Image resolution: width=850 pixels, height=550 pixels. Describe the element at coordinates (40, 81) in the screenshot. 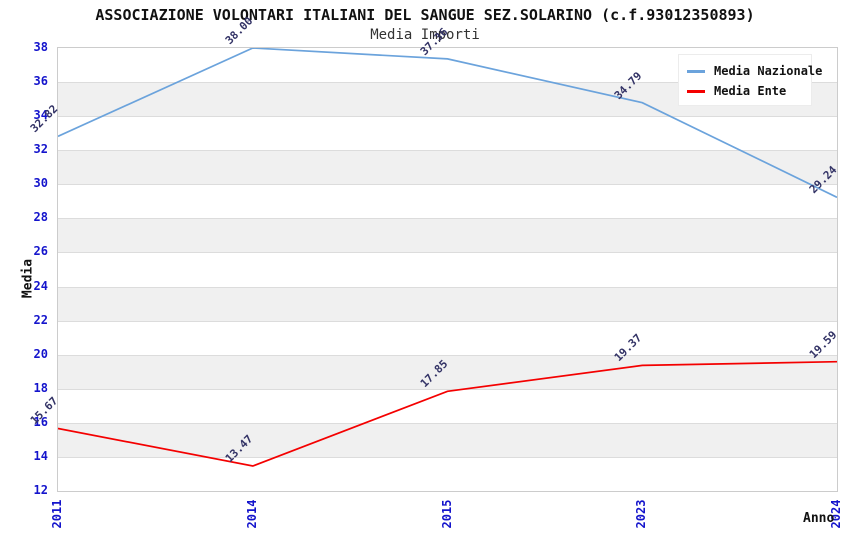

I see `y-axis-tick-label: 36` at that location.